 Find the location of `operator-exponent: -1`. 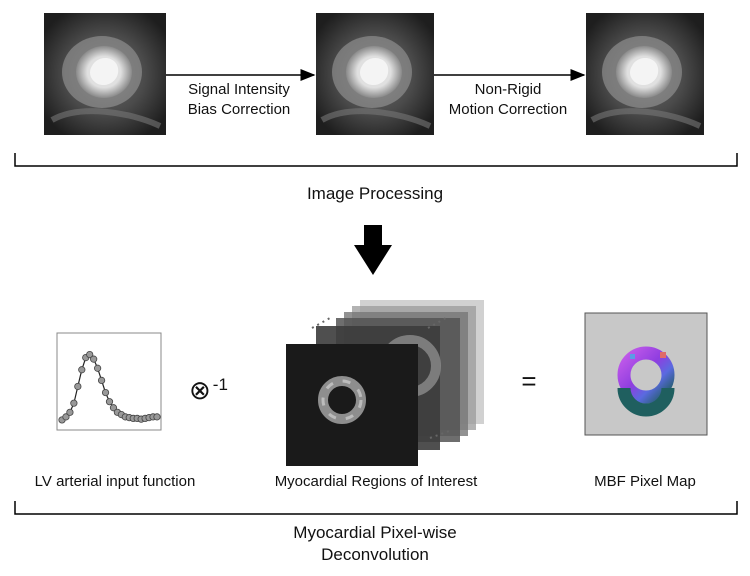

operator-exponent: -1 is located at coordinates (220, 384).